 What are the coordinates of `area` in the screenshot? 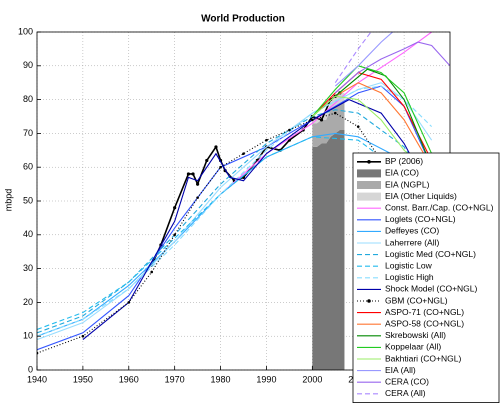 It's located at (328, 250).